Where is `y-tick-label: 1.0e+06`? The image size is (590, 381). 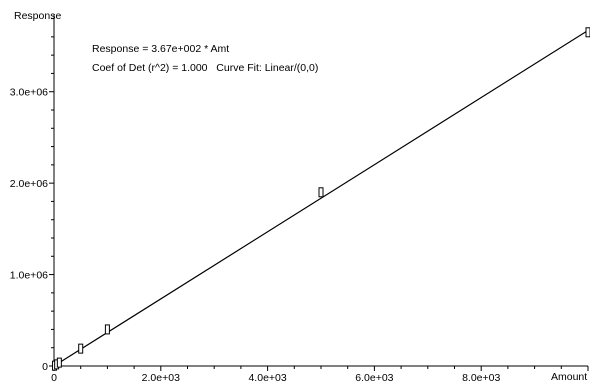 y-tick-label: 1.0e+06 is located at coordinates (29, 276).